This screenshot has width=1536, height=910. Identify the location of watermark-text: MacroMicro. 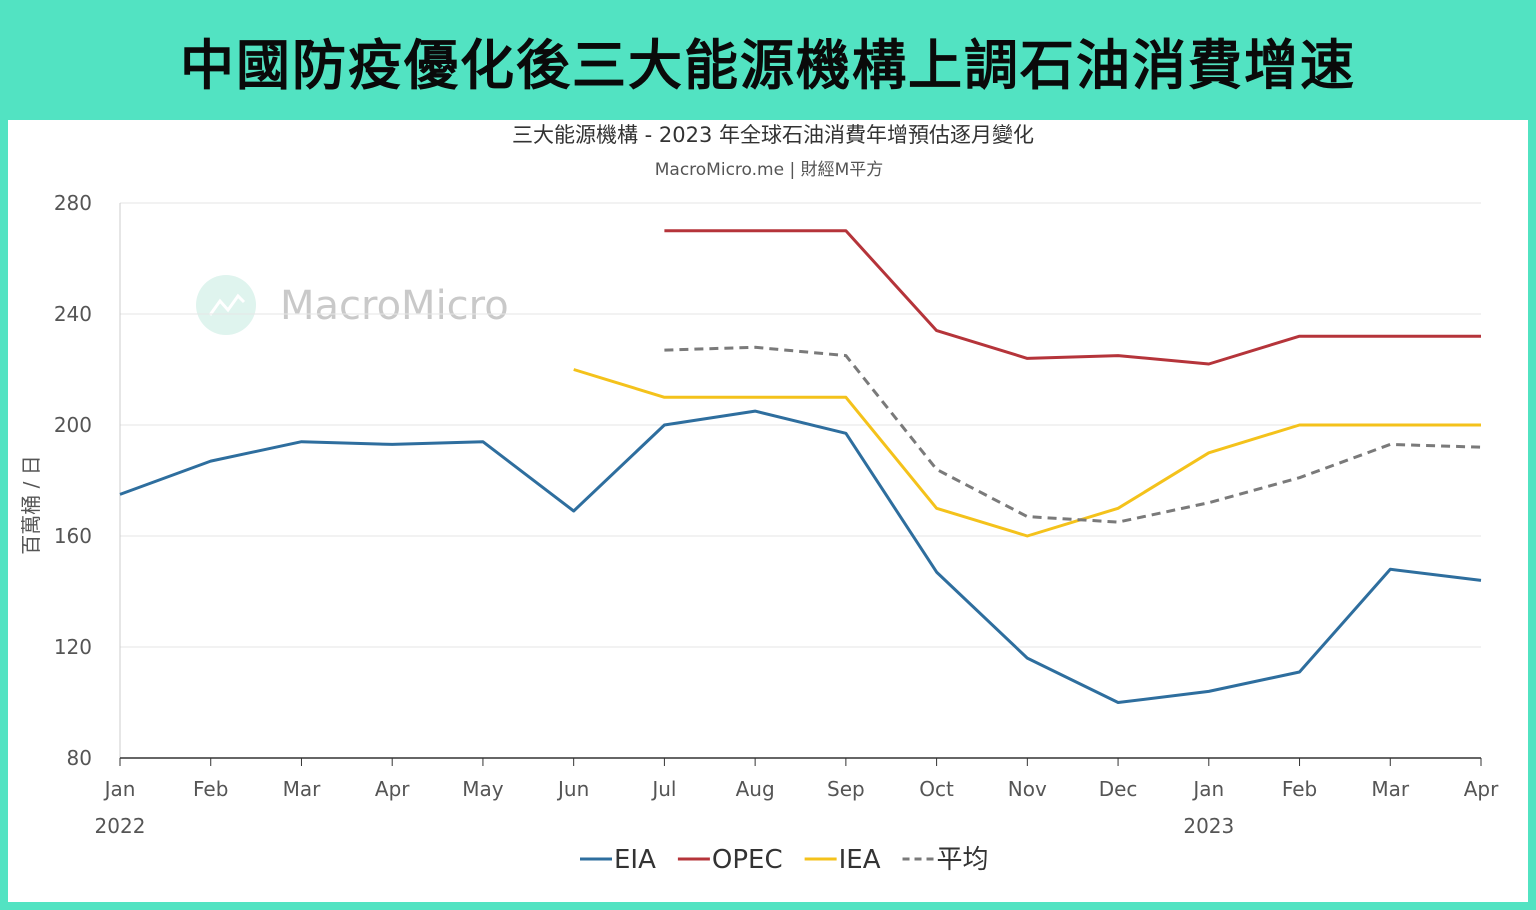
(394, 306).